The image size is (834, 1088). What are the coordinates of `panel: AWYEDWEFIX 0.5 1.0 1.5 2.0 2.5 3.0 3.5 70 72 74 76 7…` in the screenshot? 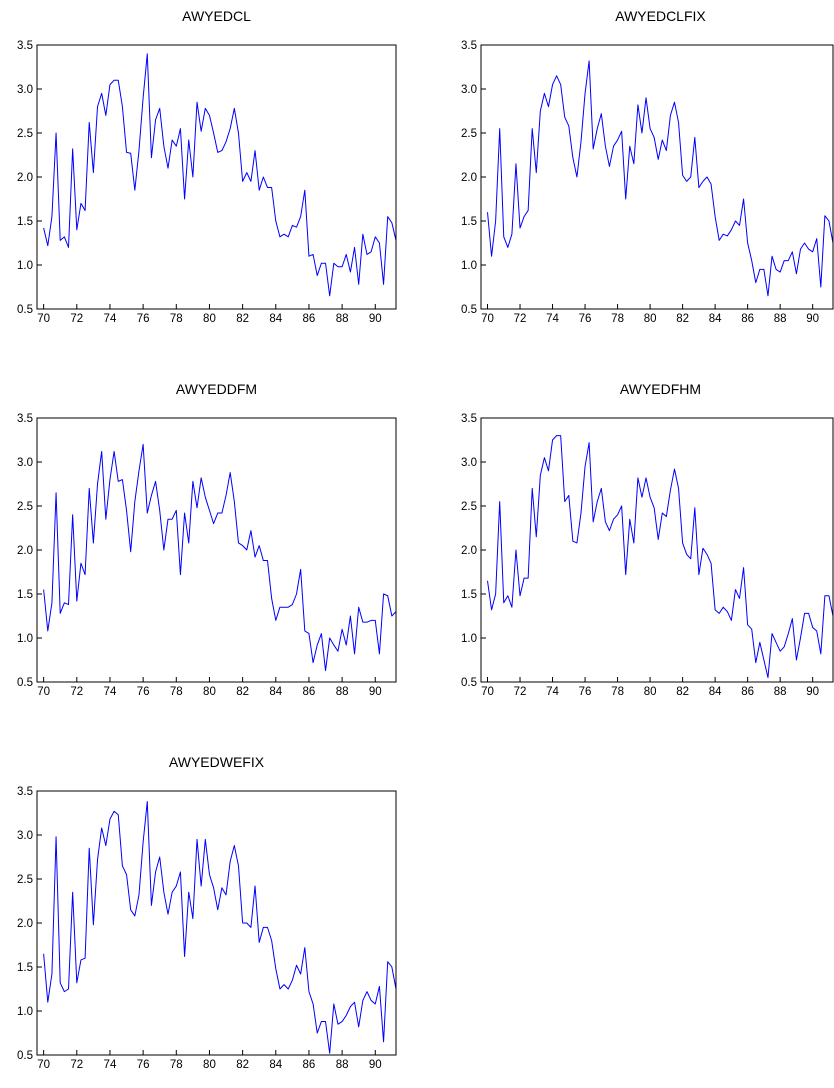 It's located at (207, 912).